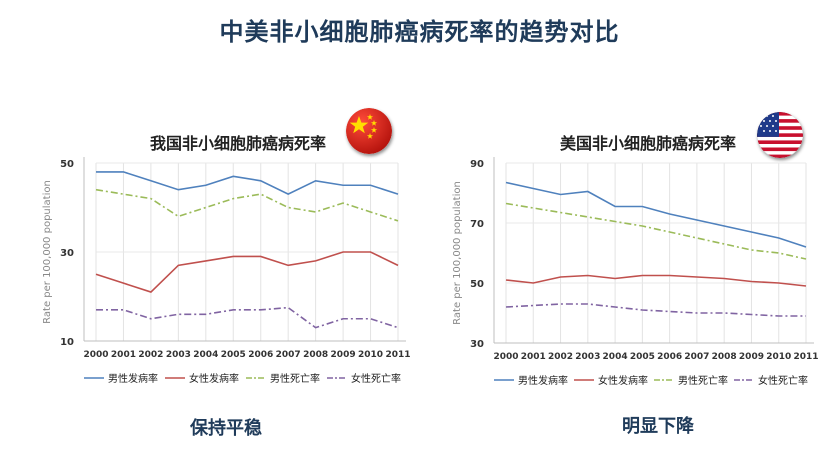 The image size is (839, 462). Describe the element at coordinates (658, 426) in the screenshot. I see `right-caption: 明显下降` at that location.